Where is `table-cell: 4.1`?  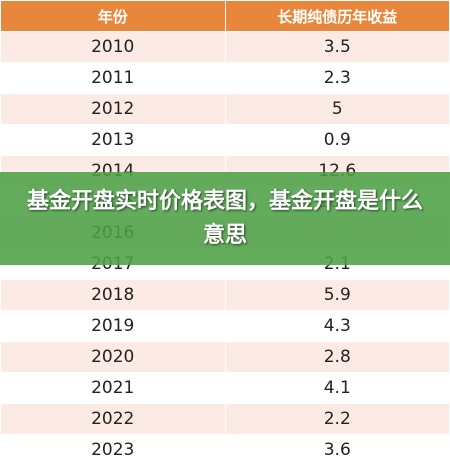 table-cell: 4.1 is located at coordinates (337, 388).